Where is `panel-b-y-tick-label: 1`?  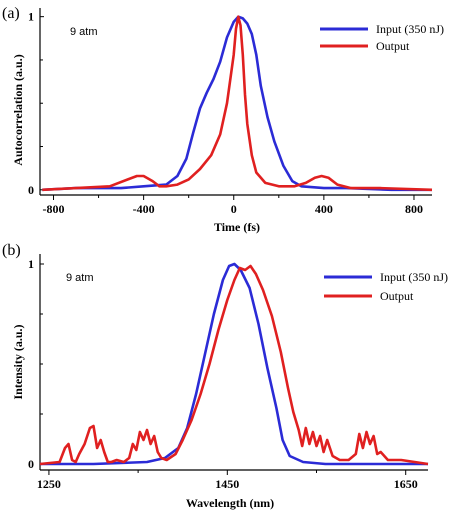 panel-b-y-tick-label: 1 is located at coordinates (31, 264).